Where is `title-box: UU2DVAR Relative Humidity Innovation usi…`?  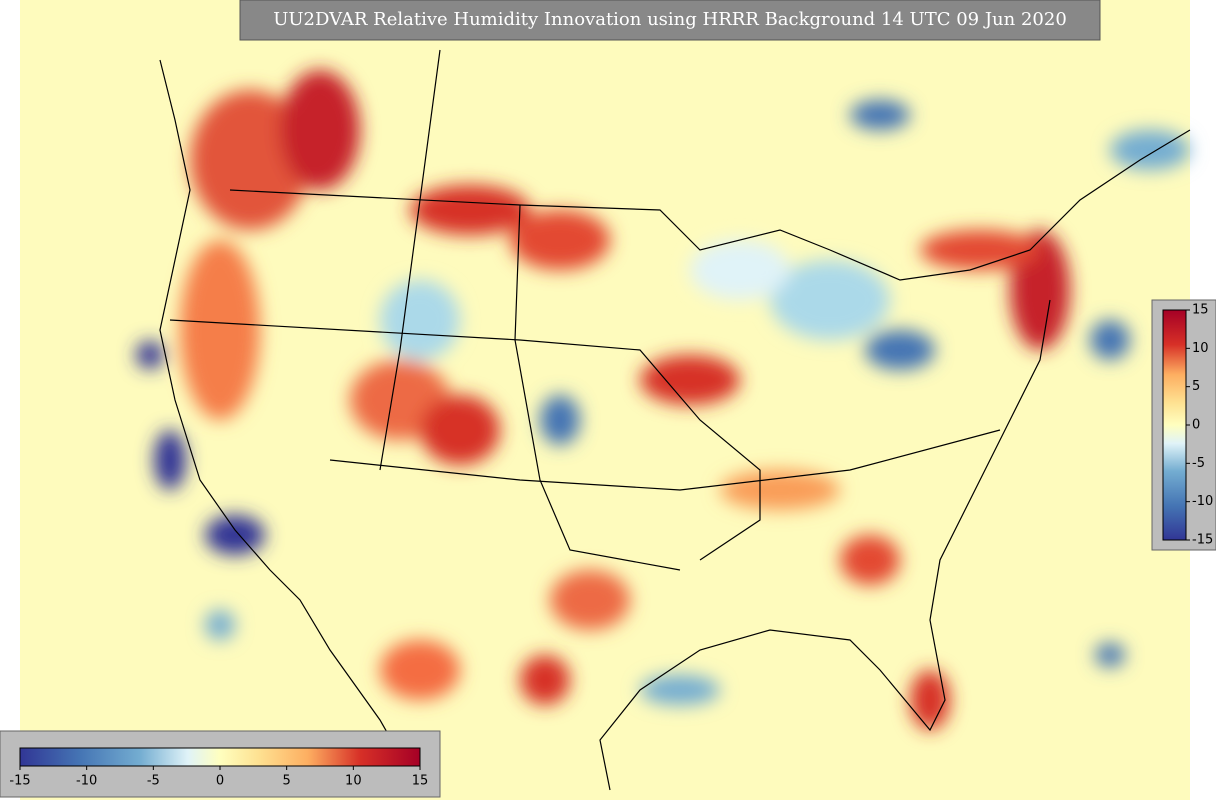 title-box: UU2DVAR Relative Humidity Innovation usi… is located at coordinates (670, 20).